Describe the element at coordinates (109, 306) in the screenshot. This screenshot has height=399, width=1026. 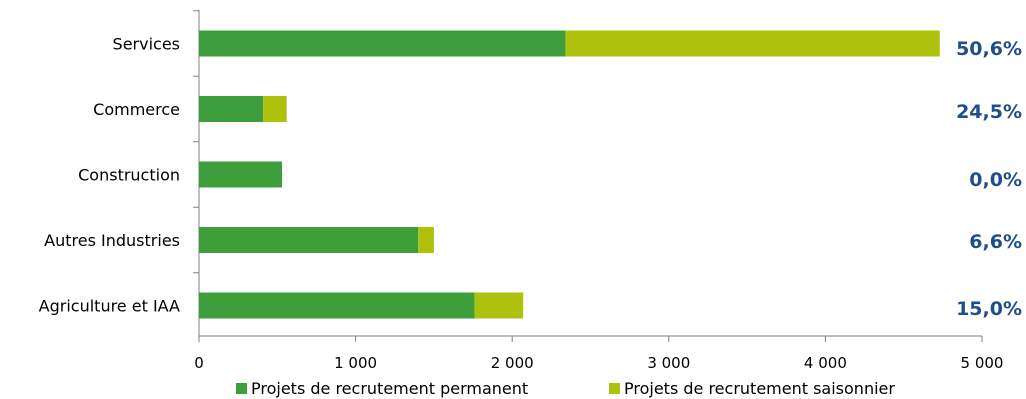
I see `category-label: Agriculture et IAA` at that location.